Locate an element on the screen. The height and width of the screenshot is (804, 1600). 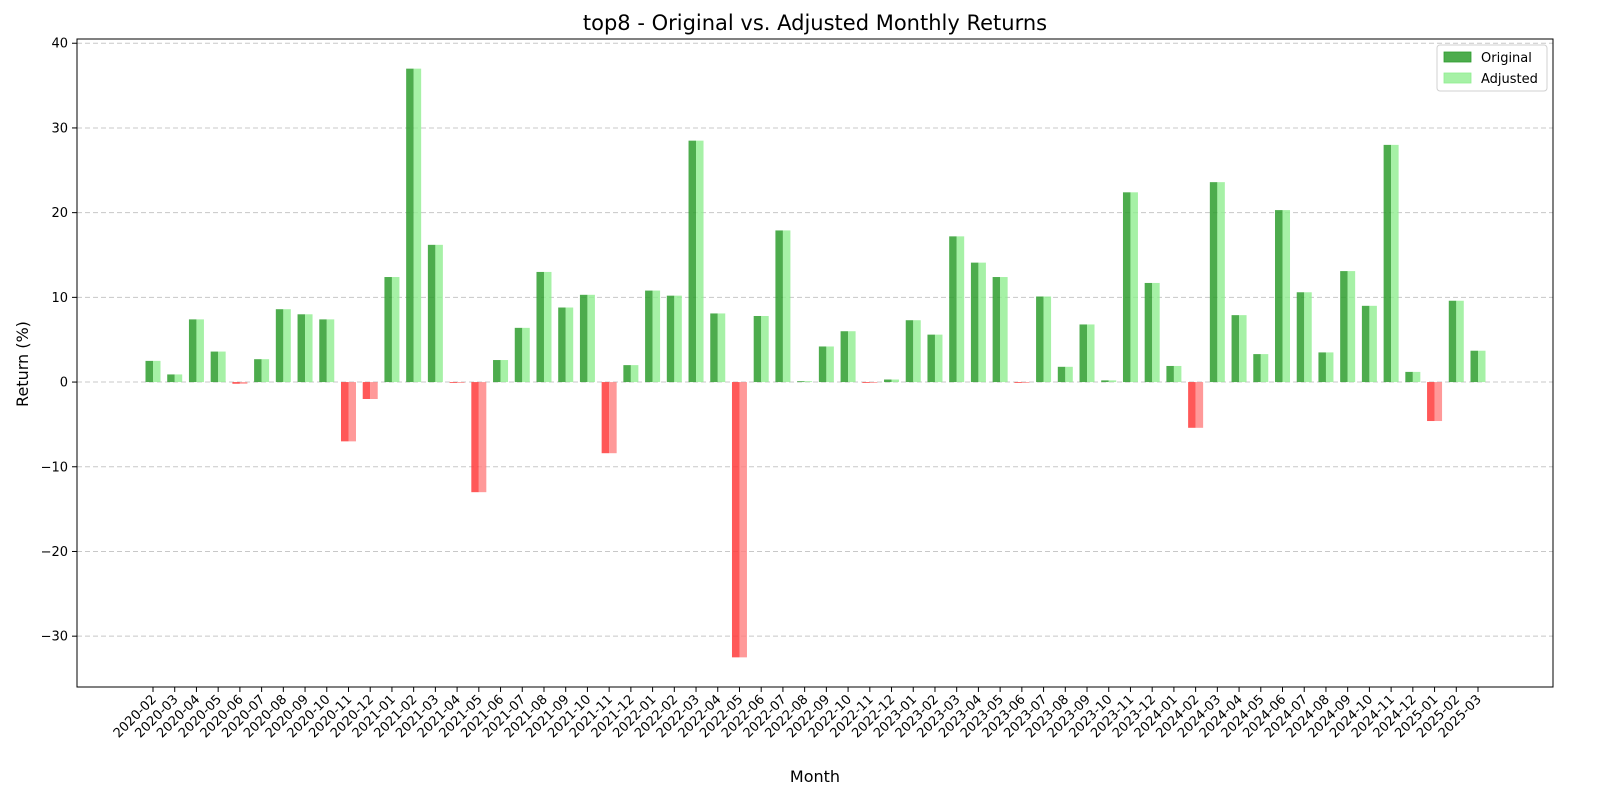
y-tick-label: 20 is located at coordinates (59, 213).